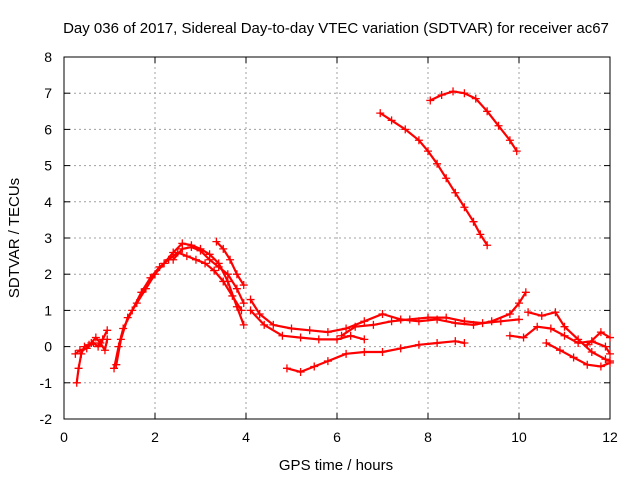 The width and height of the screenshot is (640, 480). I want to click on y-tick-label: 0, so click(48, 347).